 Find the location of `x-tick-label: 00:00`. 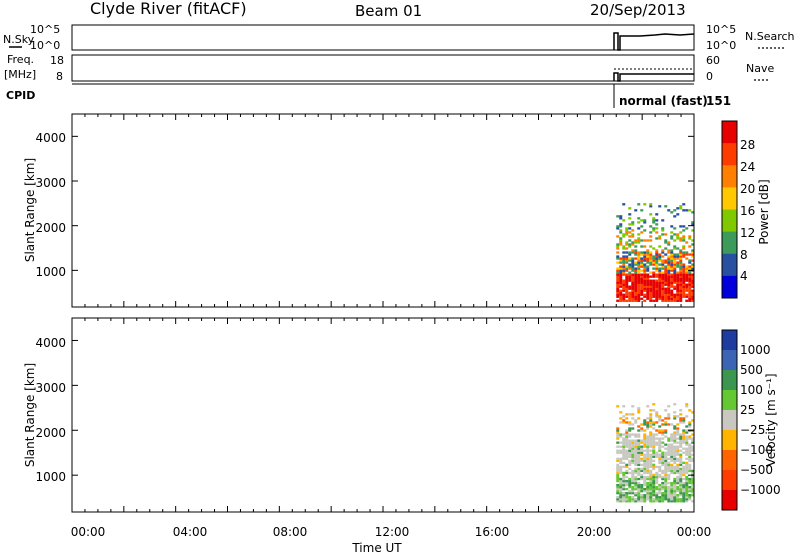

x-tick-label: 00:00 is located at coordinates (88, 532).